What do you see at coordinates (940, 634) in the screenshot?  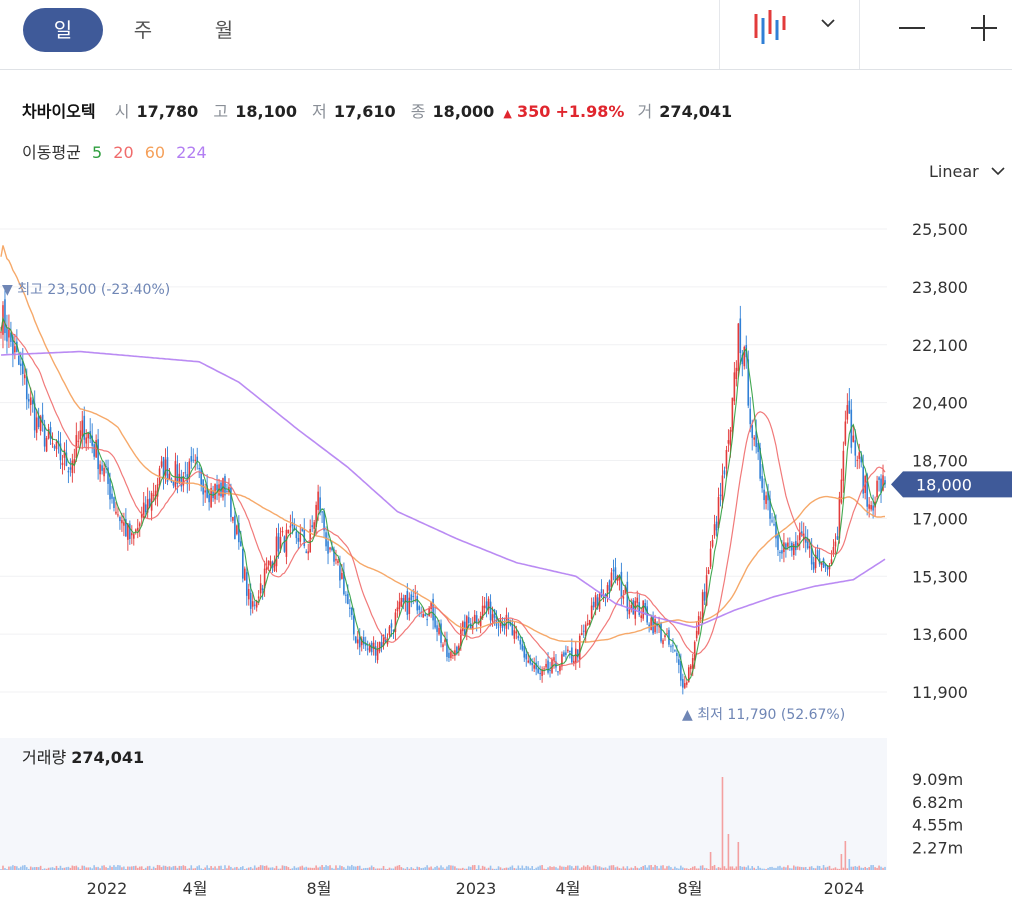 I see `y-tick-label: 13,600` at bounding box center [940, 634].